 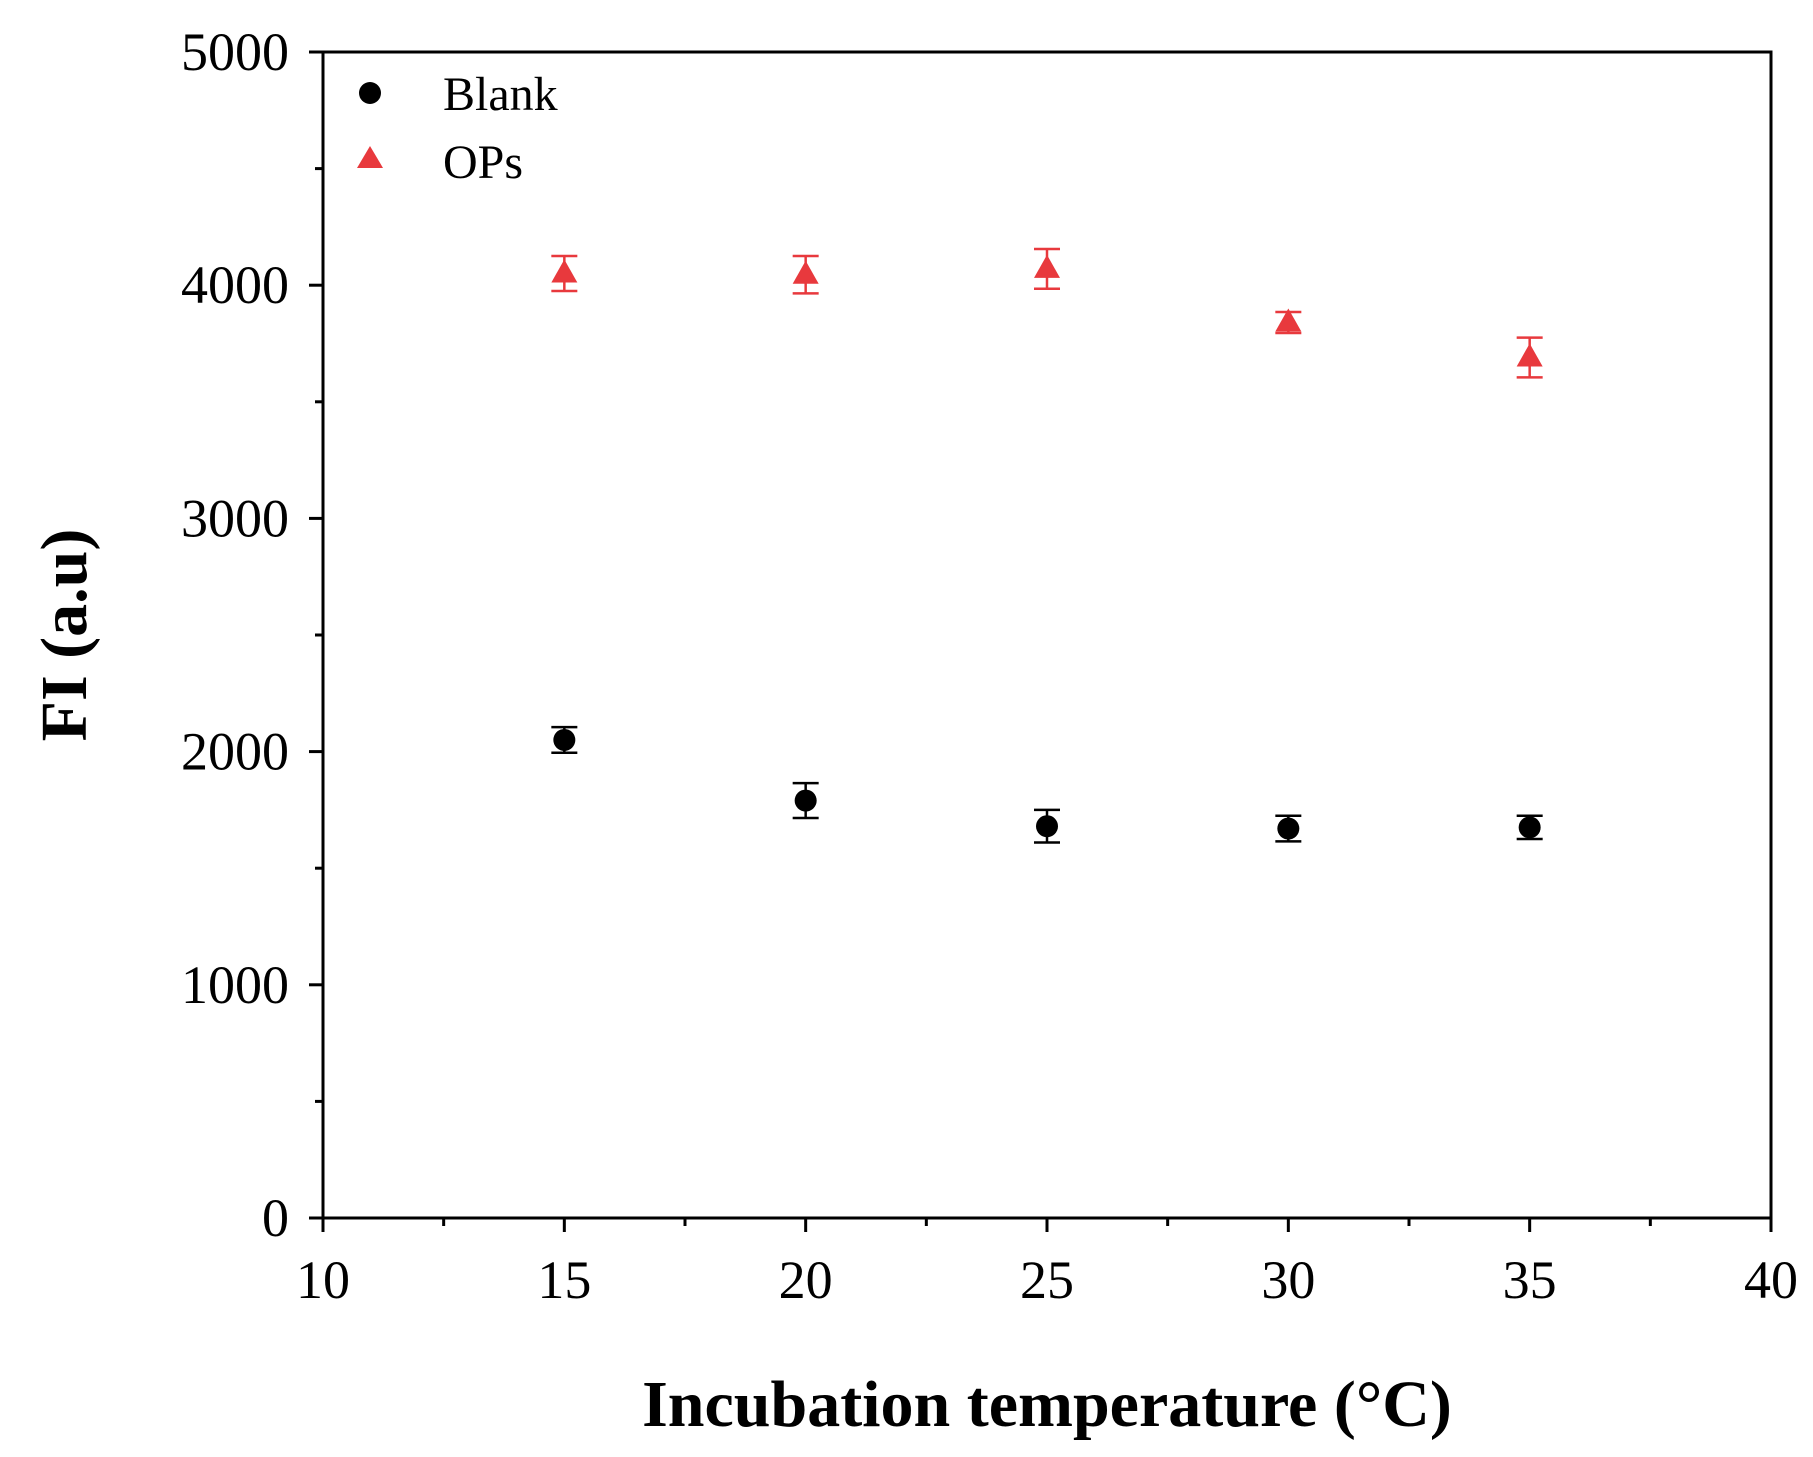 I want to click on x-tick-label-30: 30, so click(x=1288, y=1280).